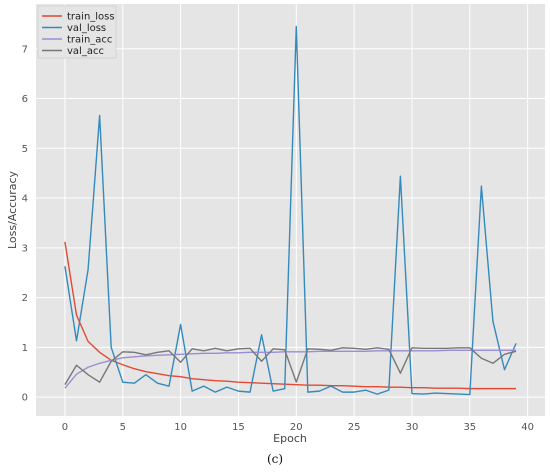  Describe the element at coordinates (12, 209) in the screenshot. I see `y-axis-label: Loss/Accuracy` at that location.